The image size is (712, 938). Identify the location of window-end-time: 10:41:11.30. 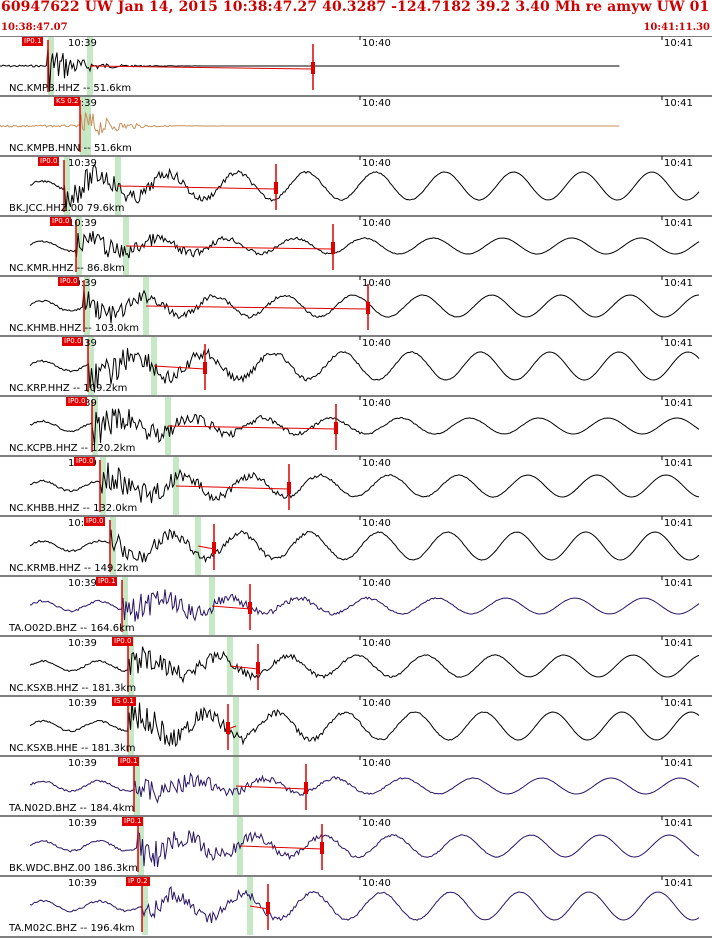
(676, 27).